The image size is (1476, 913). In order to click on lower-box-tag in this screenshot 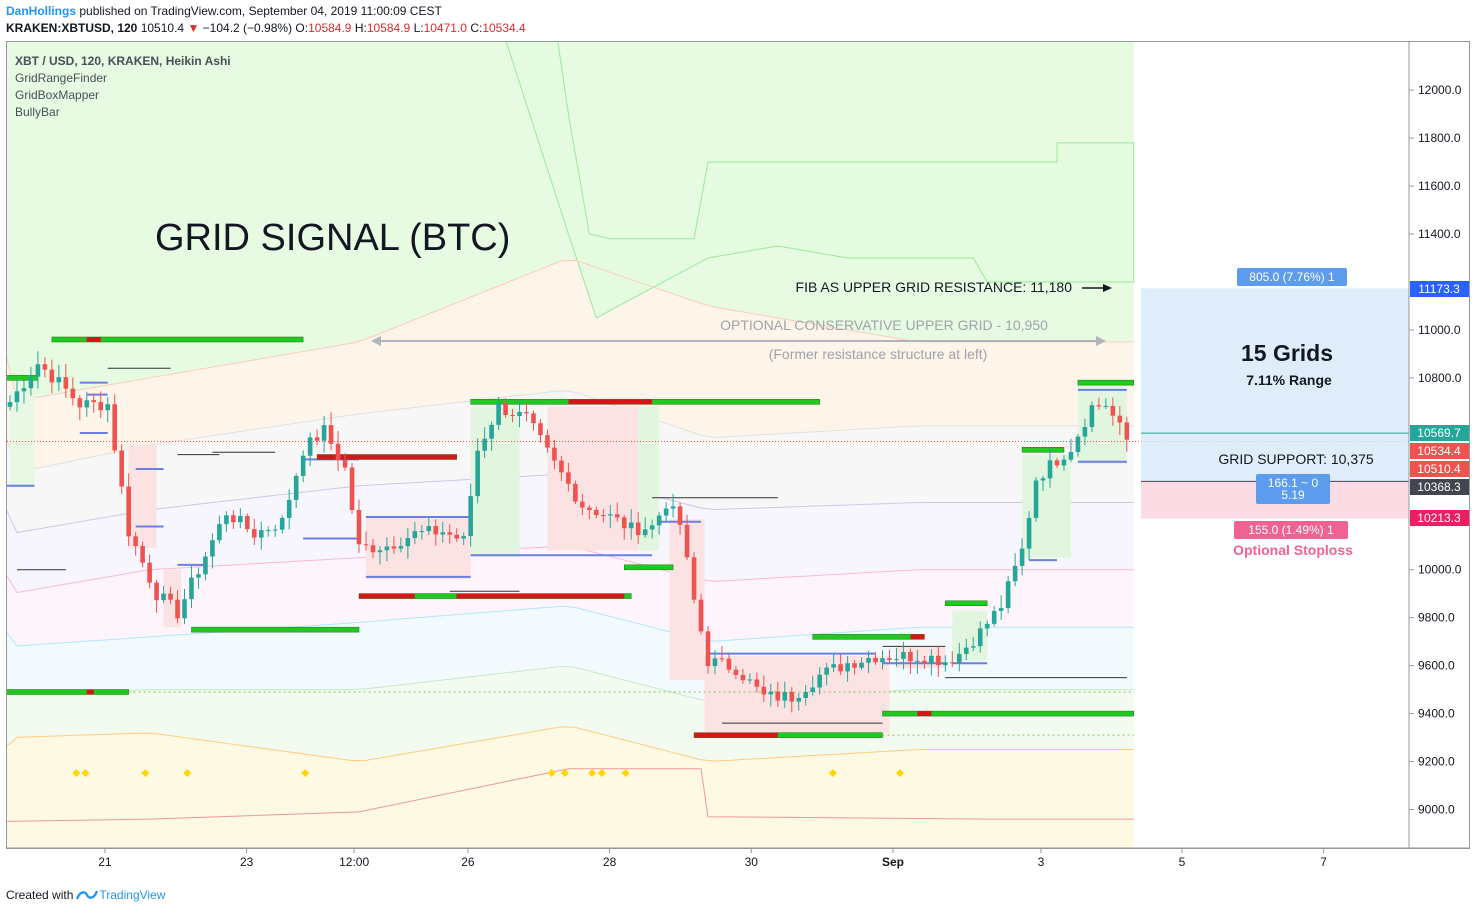, I will do `click(1291, 530)`.